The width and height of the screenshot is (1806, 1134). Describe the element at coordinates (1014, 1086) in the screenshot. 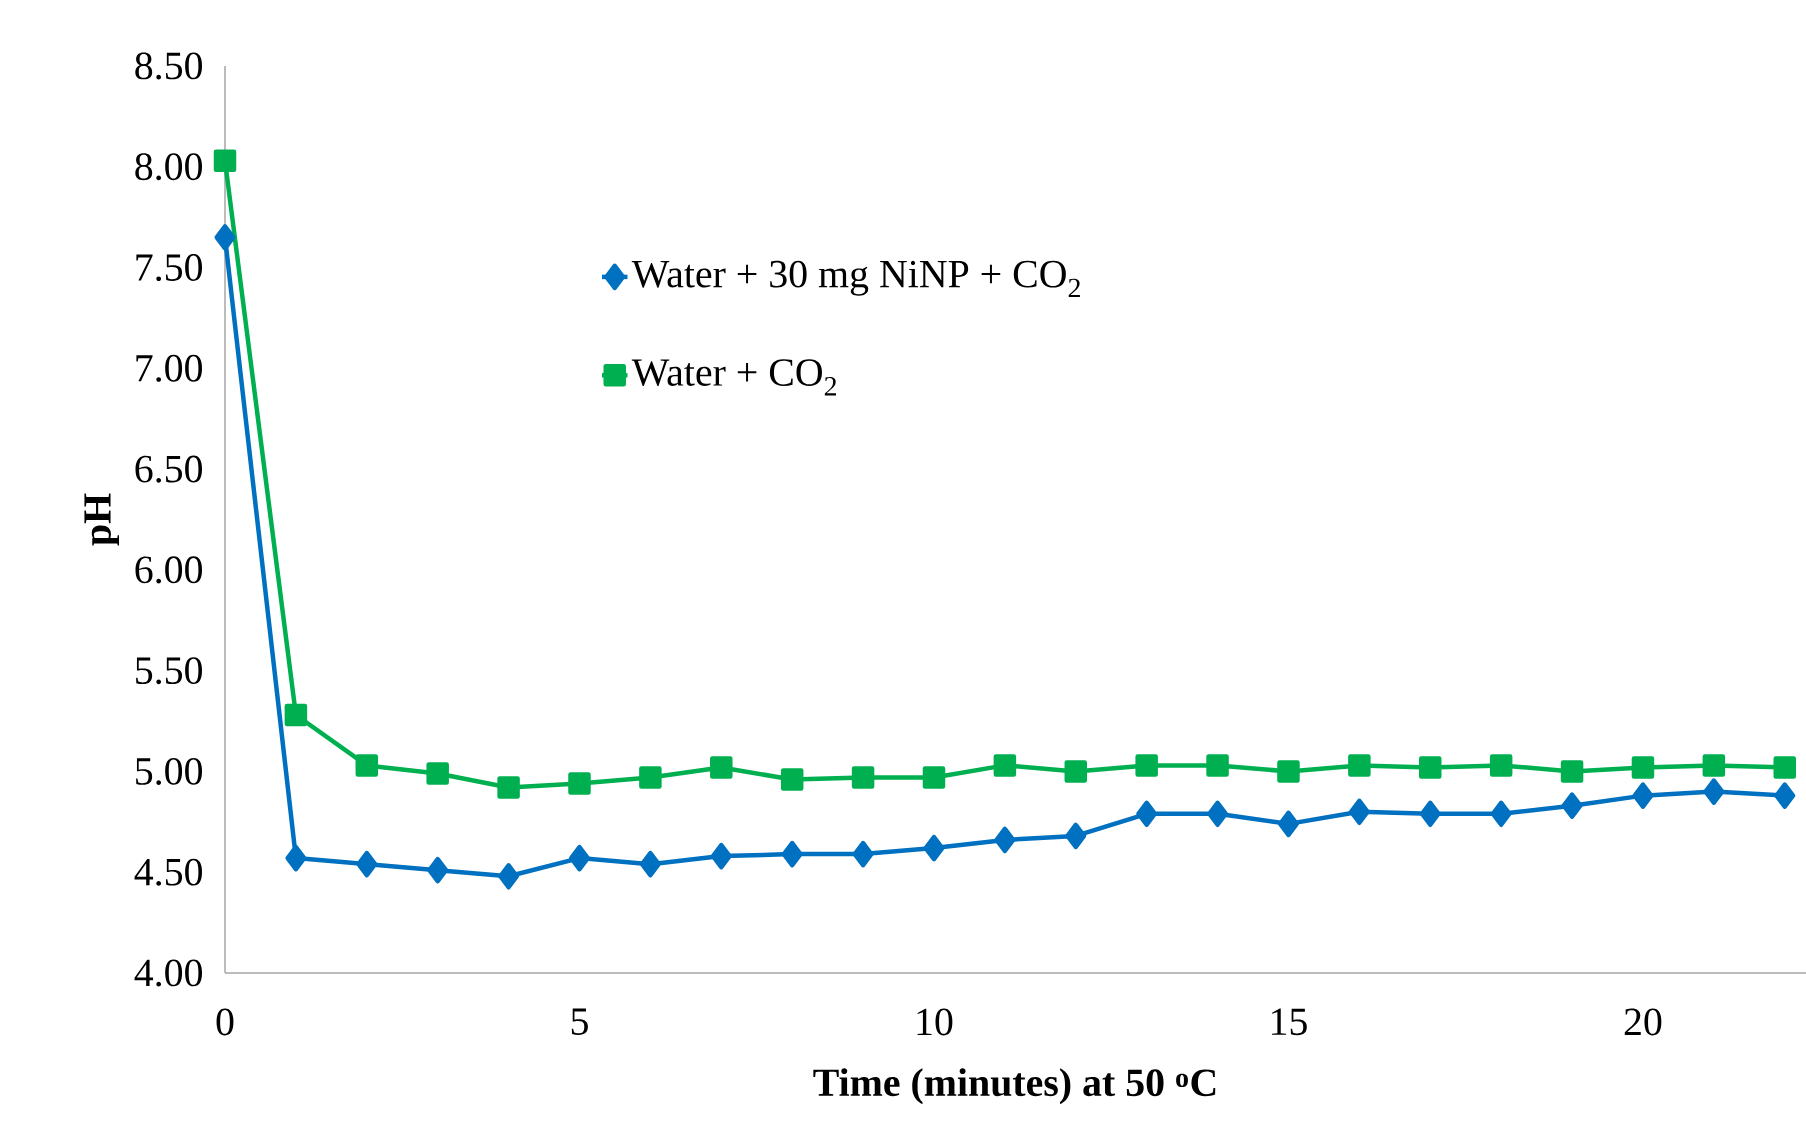

I see `x-axis-title: Time (minutes) at 50 $^{o}$C` at that location.